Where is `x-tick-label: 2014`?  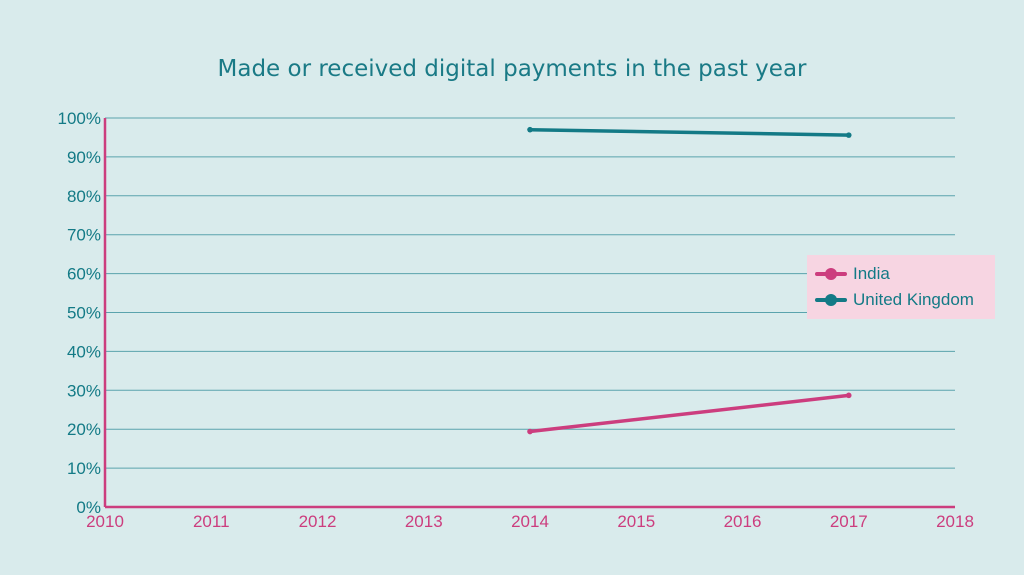 x-tick-label: 2014 is located at coordinates (530, 521).